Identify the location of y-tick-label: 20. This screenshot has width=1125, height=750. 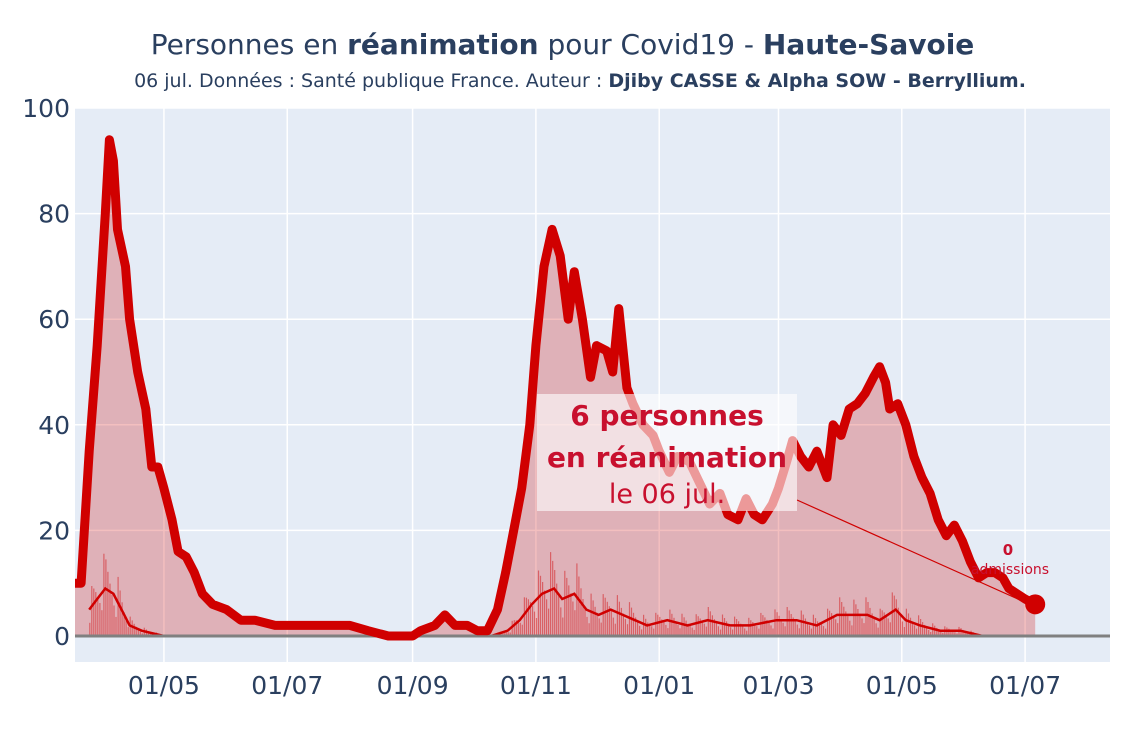
(54, 530).